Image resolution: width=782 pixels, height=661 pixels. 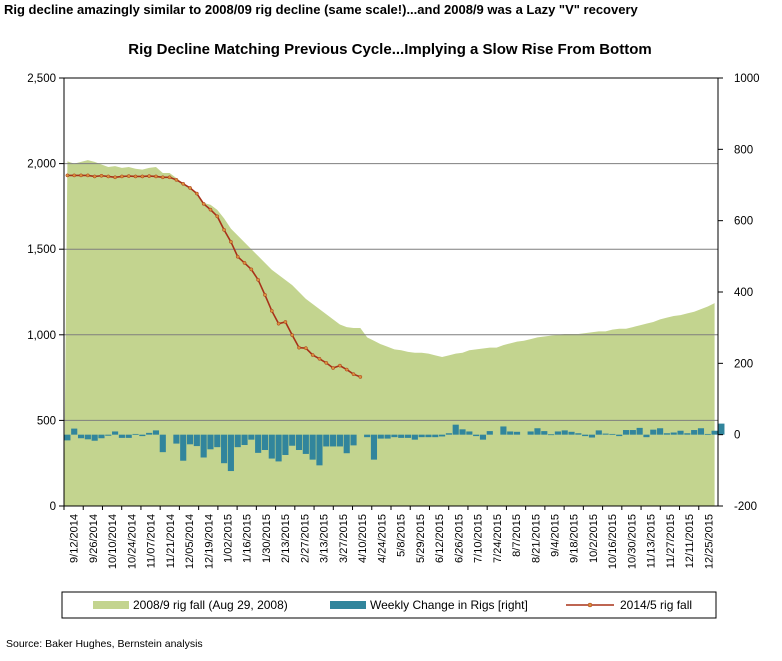 What do you see at coordinates (152, 541) in the screenshot?
I see `x-tick-label: 11/07/2014` at bounding box center [152, 541].